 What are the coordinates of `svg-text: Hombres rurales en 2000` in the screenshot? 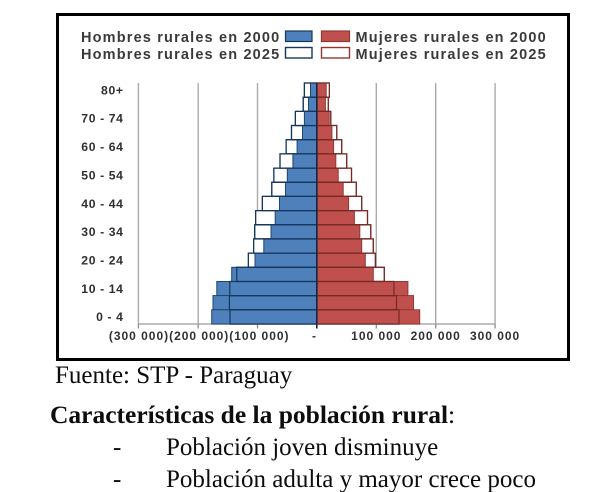 It's located at (180, 38).